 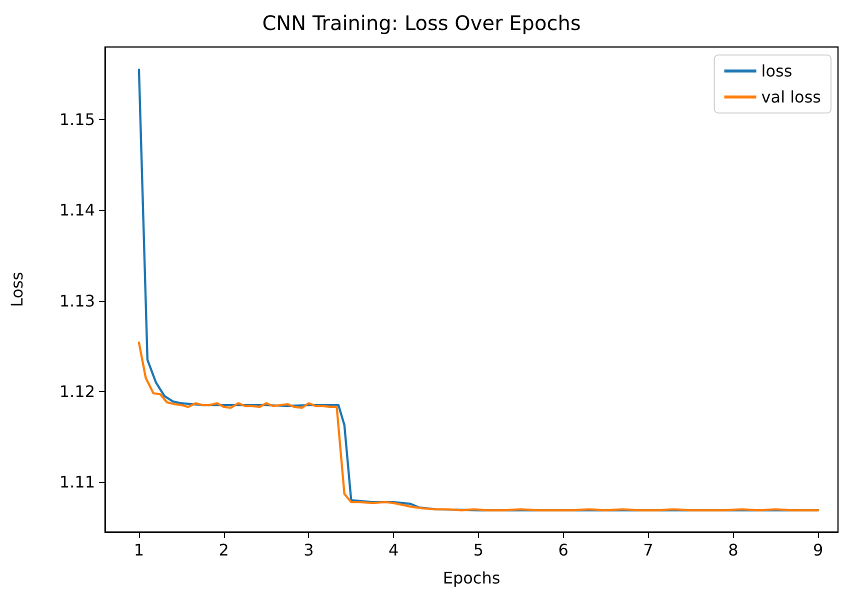 I want to click on x-tick-label: 2, so click(x=223, y=550).